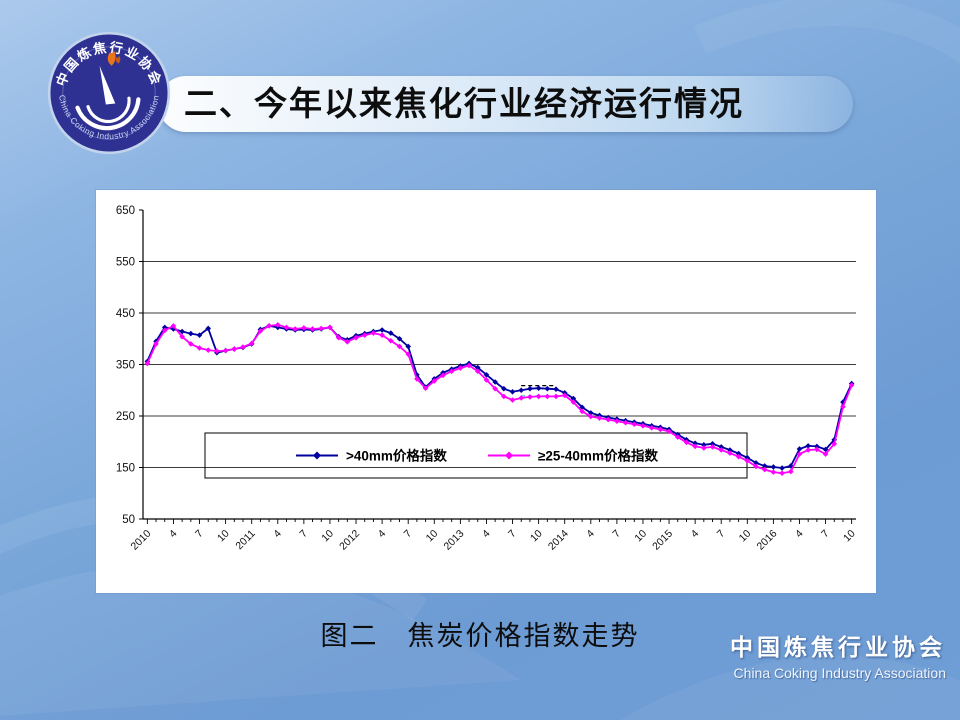 Image resolution: width=960 pixels, height=720 pixels. What do you see at coordinates (598, 456) in the screenshot?
I see `legend-label: ≥25-40mm价格指数` at bounding box center [598, 456].